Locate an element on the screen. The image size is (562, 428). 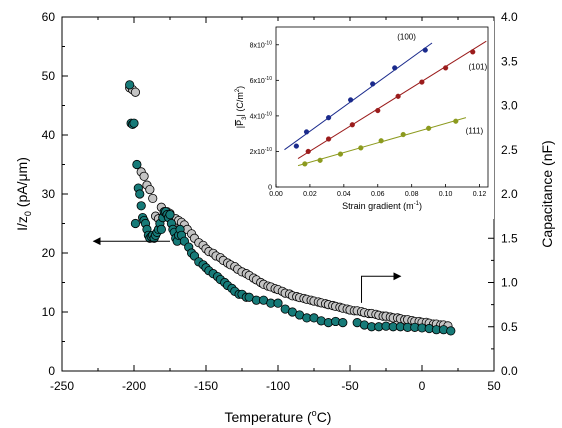
y-left-tick-label: 20 is located at coordinates (49, 253).